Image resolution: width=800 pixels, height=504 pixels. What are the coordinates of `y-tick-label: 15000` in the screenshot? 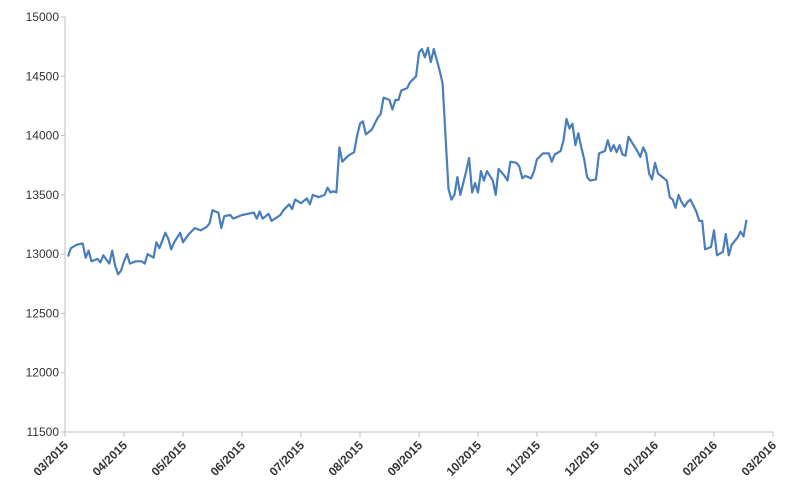 It's located at (43, 17).